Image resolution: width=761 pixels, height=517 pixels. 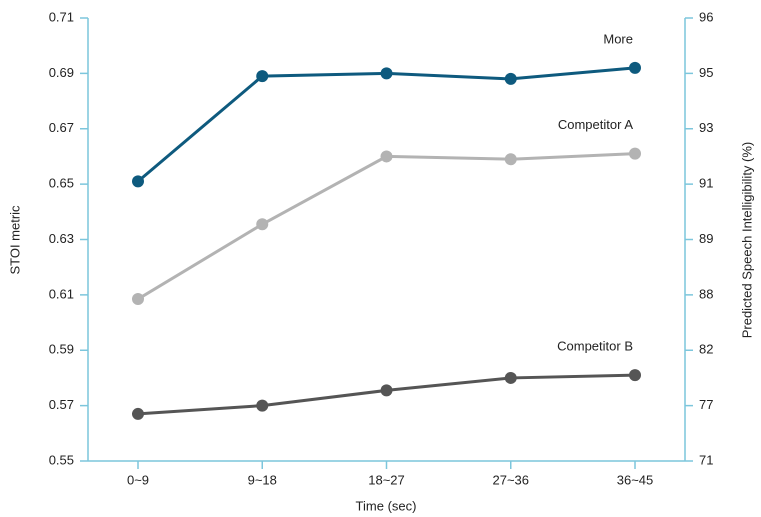 I want to click on series-label: Competitor B, so click(x=595, y=346).